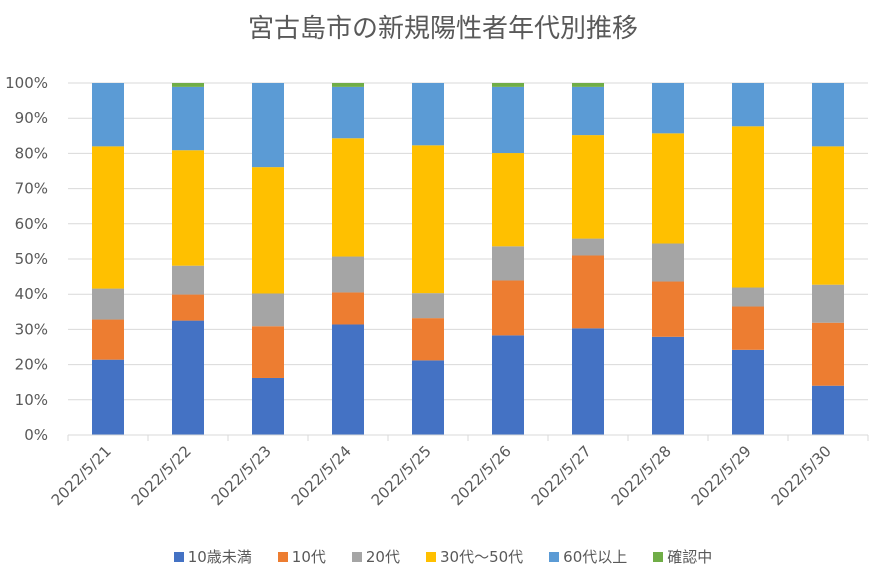  What do you see at coordinates (801, 475) in the screenshot?
I see `x-tick-label: 2022/5/30` at bounding box center [801, 475].